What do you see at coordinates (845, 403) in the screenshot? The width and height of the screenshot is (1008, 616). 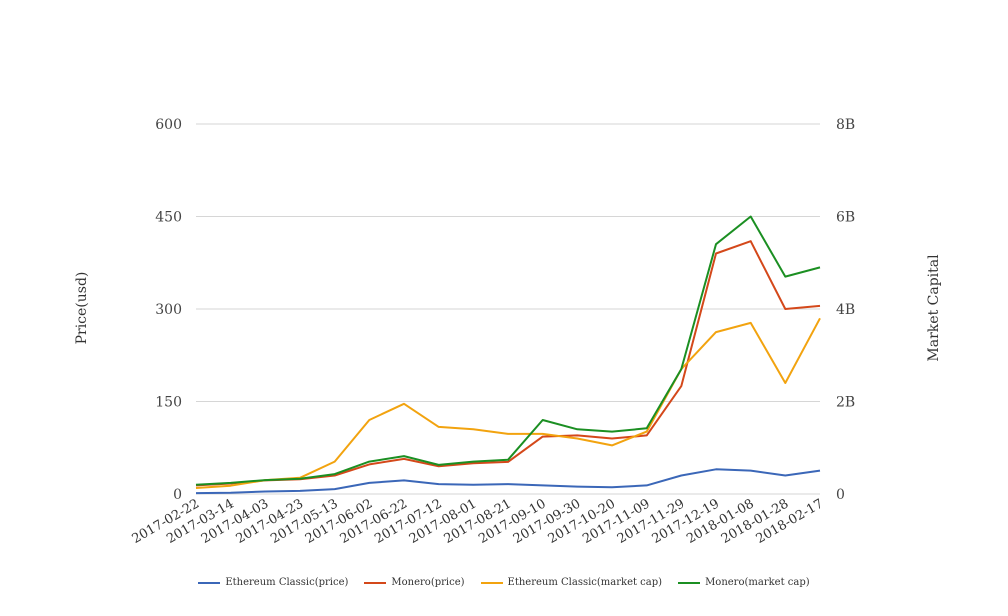 I see `y2-tick-label: 2B` at bounding box center [845, 403].